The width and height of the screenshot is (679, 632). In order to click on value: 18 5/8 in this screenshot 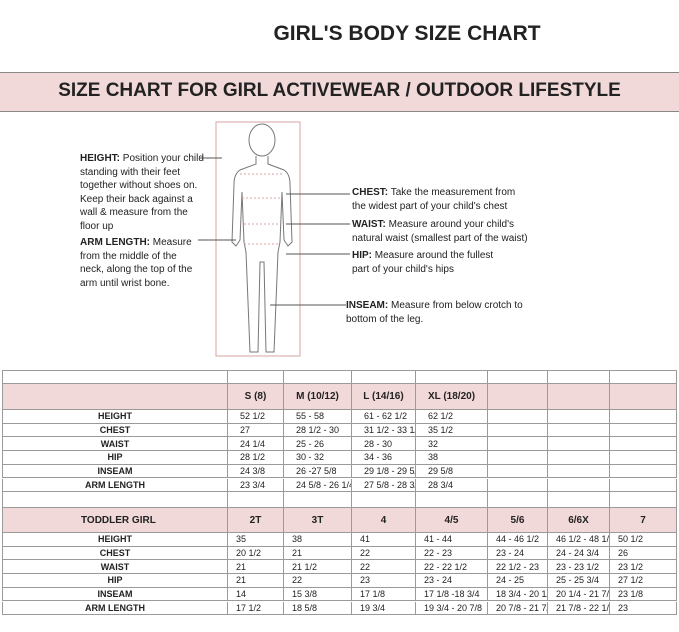, I will do `click(318, 608)`.